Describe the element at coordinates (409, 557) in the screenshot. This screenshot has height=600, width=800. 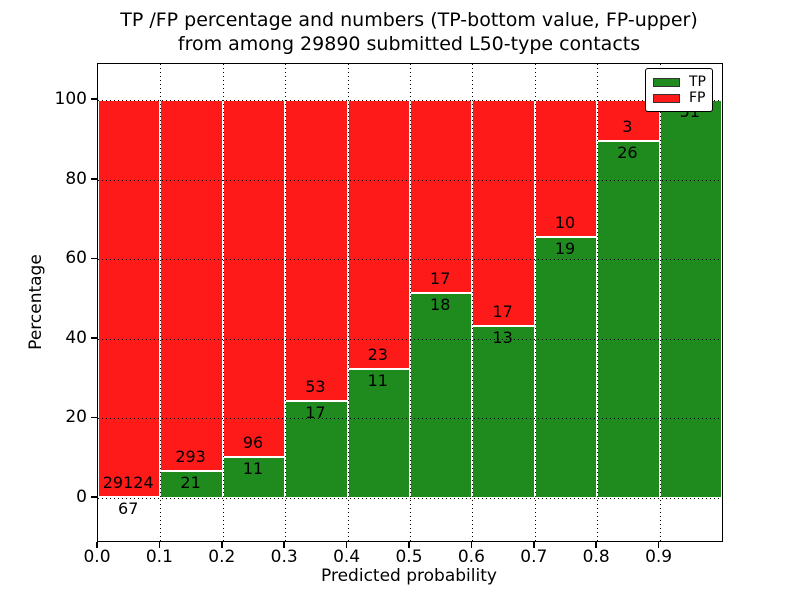
I see `x-tick-label: 0.5` at that location.